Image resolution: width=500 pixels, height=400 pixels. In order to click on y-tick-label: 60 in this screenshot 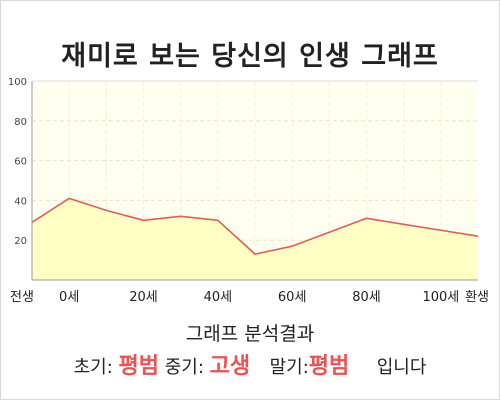, I will do `click(20, 162)`.